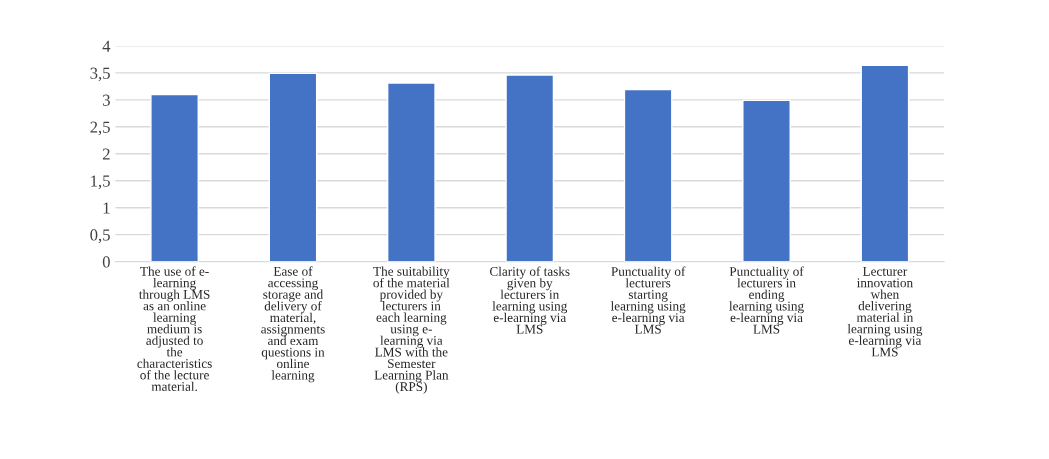 The image size is (1049, 459). Describe the element at coordinates (766, 300) in the screenshot. I see `x-tick-label: Punctuality of lecturers in ending learning using e-learning via LMS` at that location.